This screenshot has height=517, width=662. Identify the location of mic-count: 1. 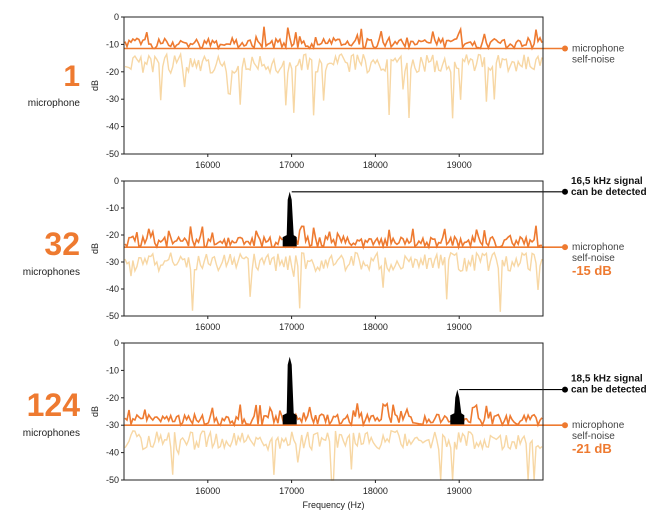
(71, 76).